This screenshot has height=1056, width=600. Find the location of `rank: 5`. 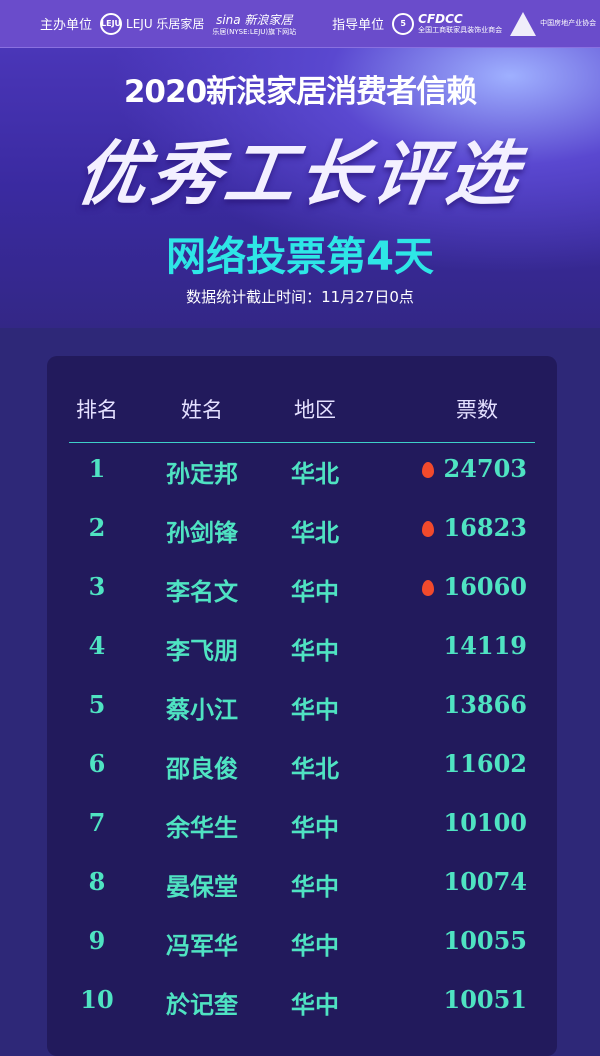

rank: 5 is located at coordinates (97, 704).